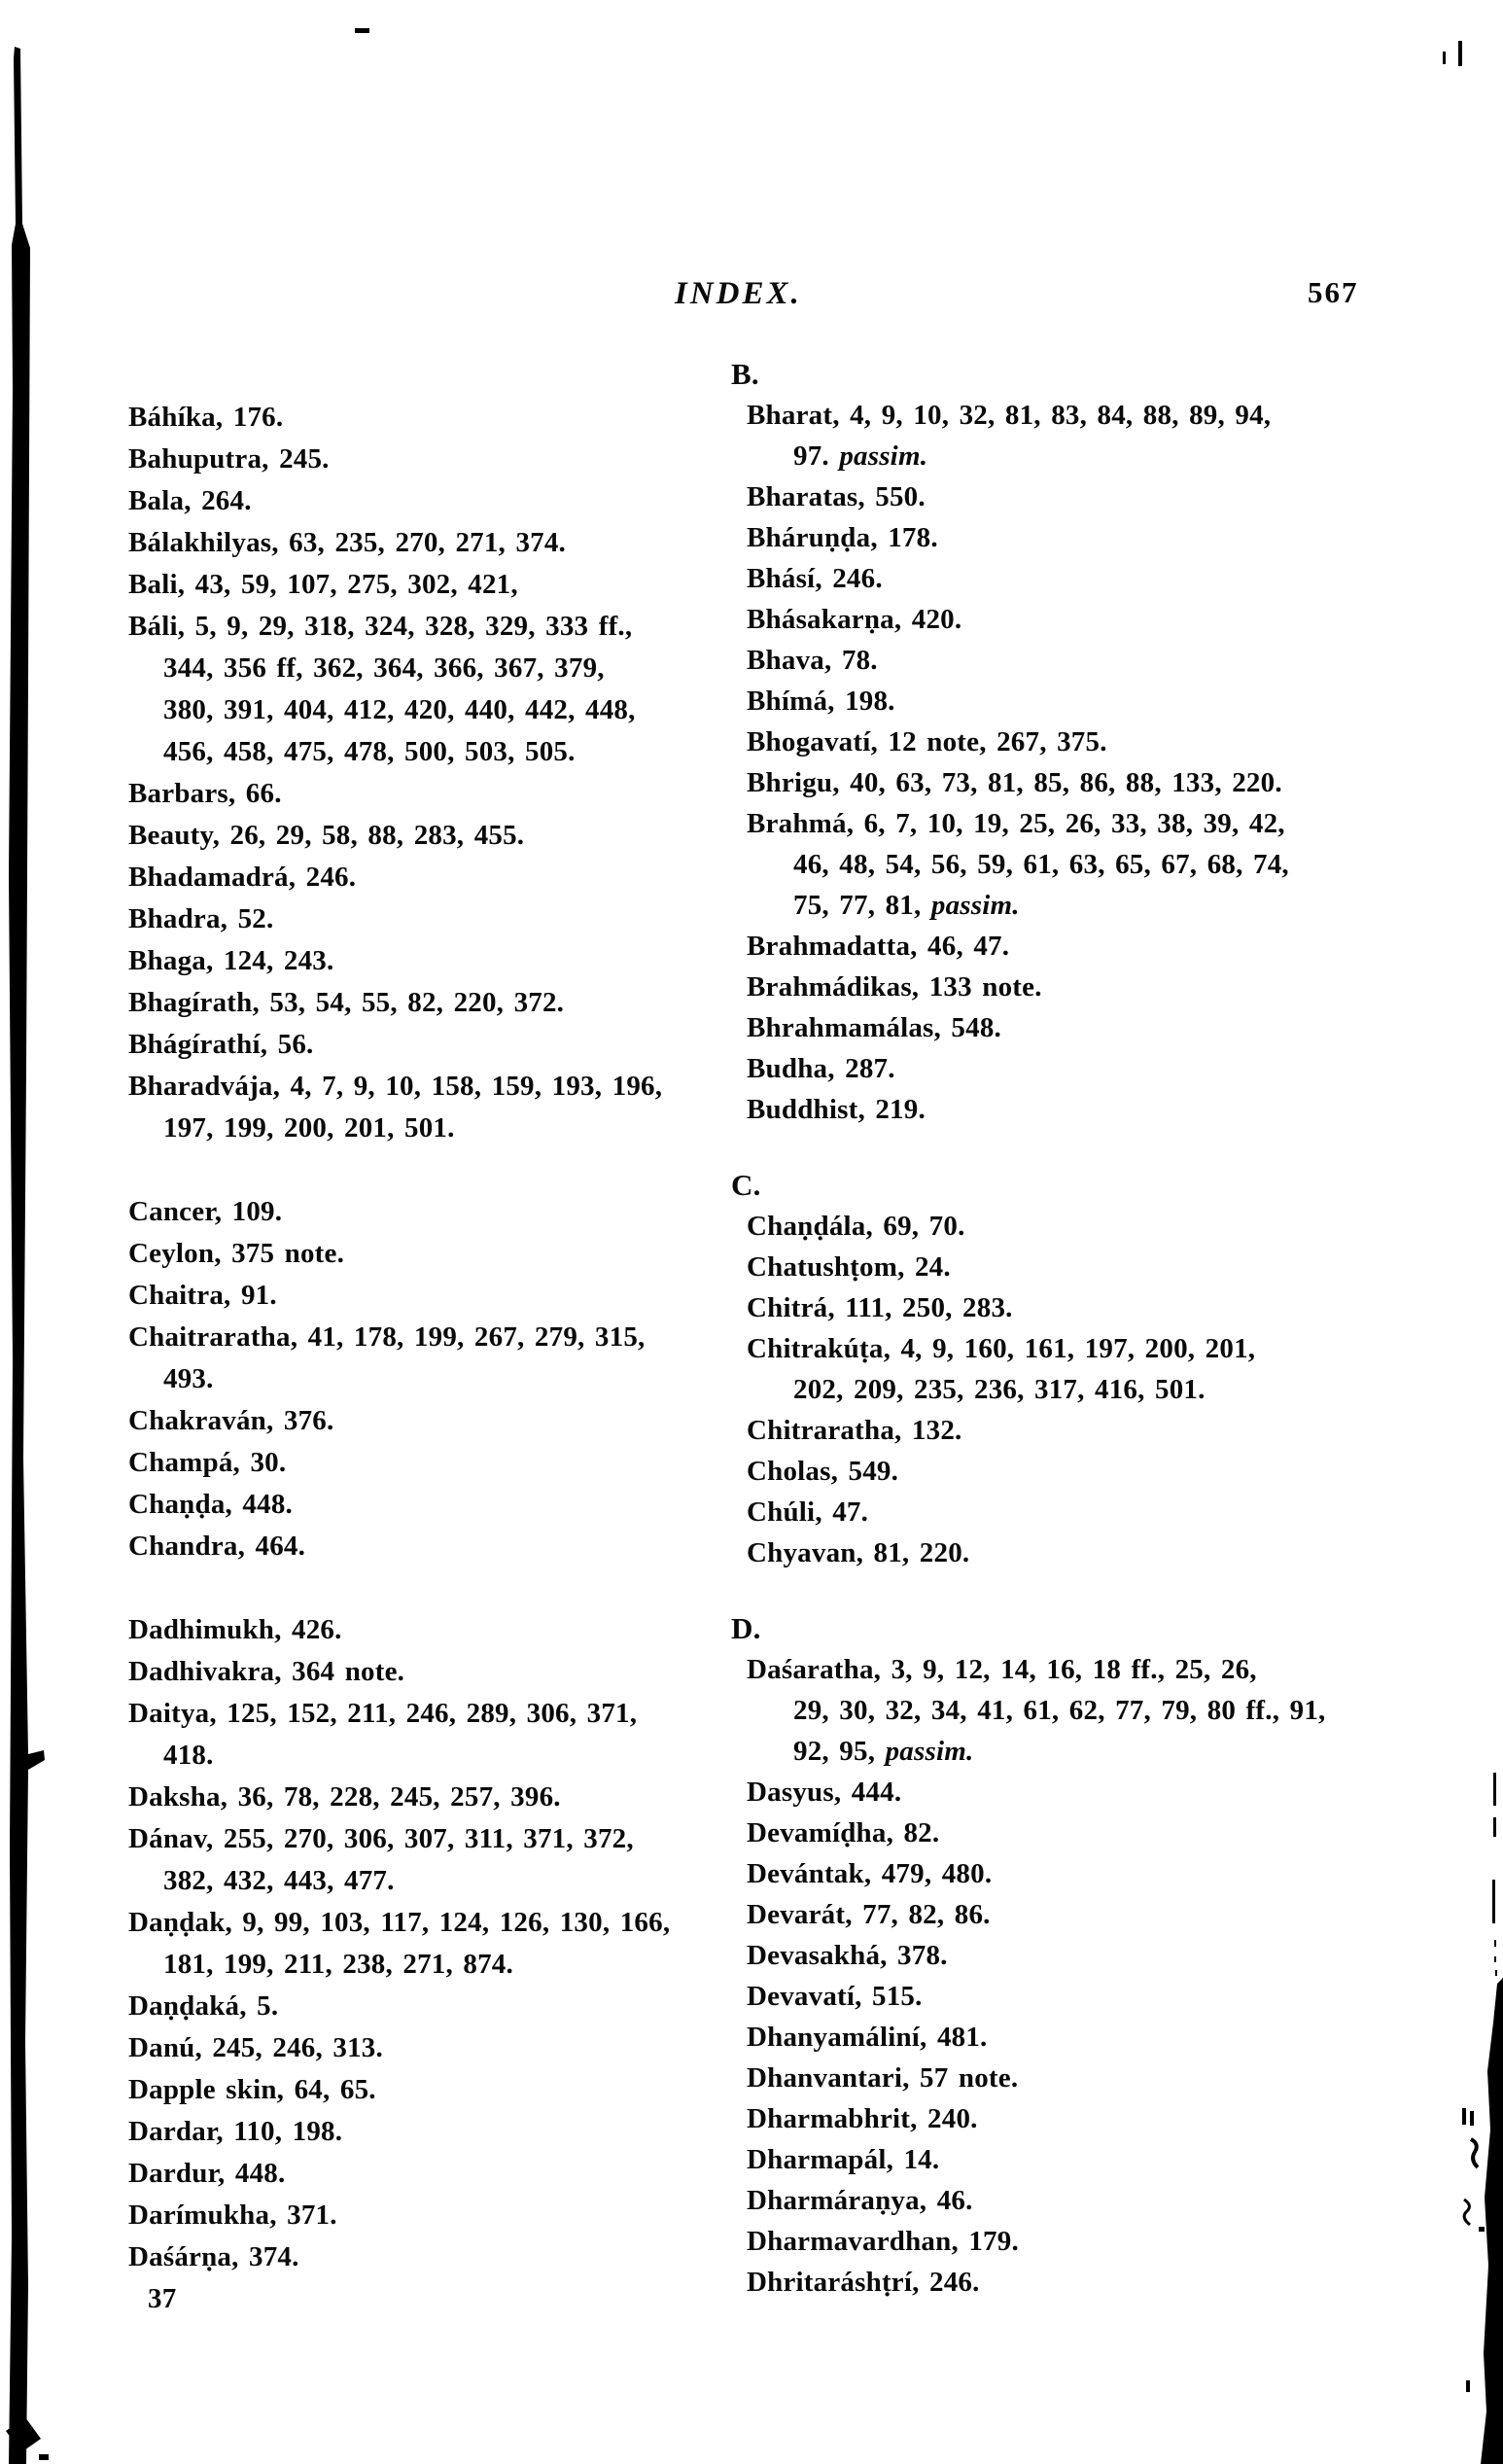 This screenshot has height=2464, width=1503. What do you see at coordinates (1117, 619) in the screenshot?
I see `index-entry: Bhásakarṇa, 420.` at bounding box center [1117, 619].